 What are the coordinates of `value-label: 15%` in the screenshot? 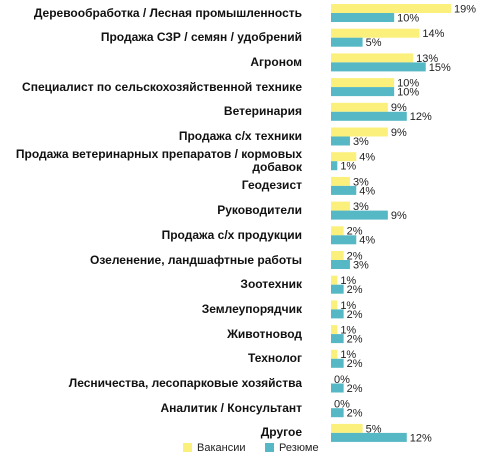 It's located at (440, 68).